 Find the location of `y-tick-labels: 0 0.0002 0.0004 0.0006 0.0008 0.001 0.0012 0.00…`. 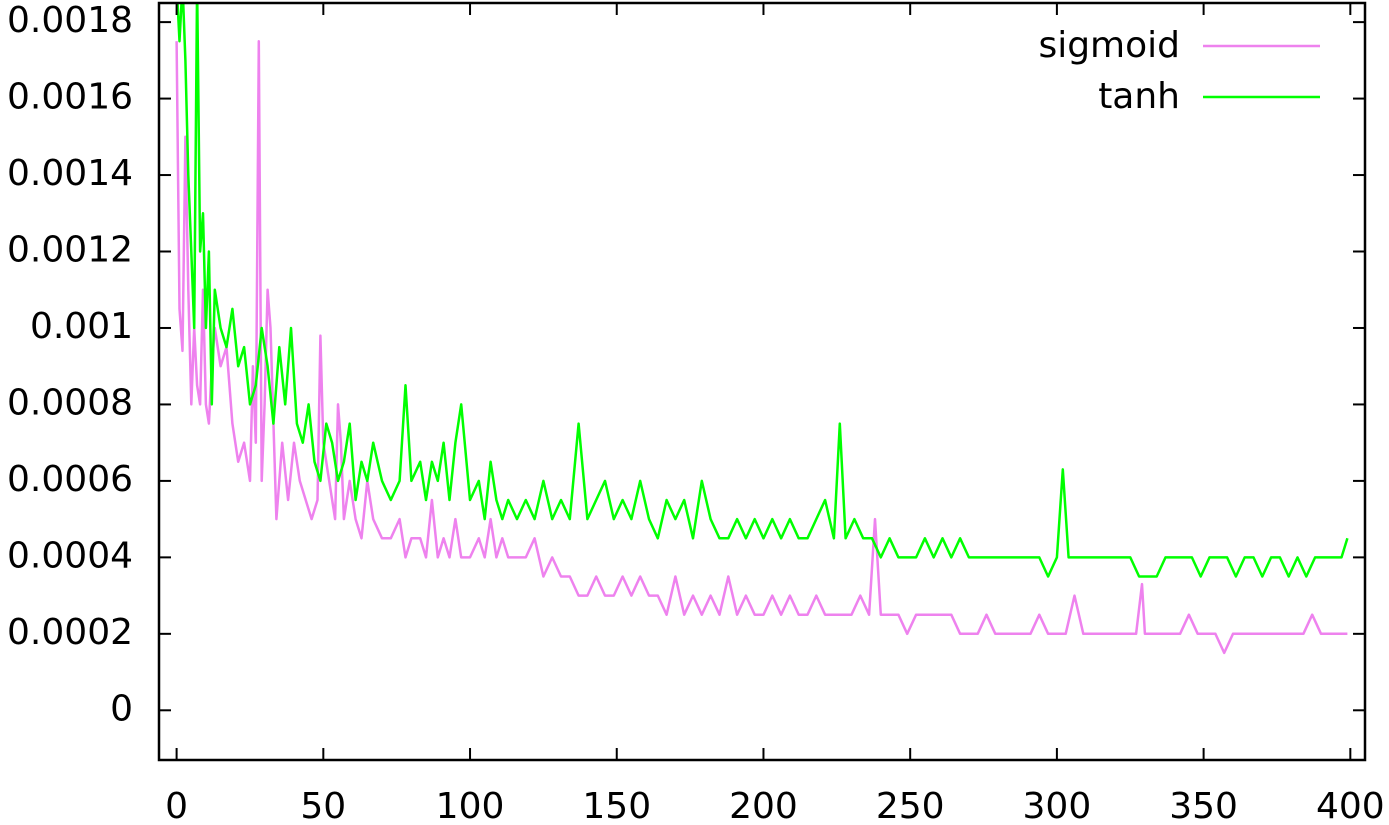

y-tick-labels: 0 0.0002 0.0004 0.0006 0.0008 0.001 0.0012 0.00… is located at coordinates (70, 364).